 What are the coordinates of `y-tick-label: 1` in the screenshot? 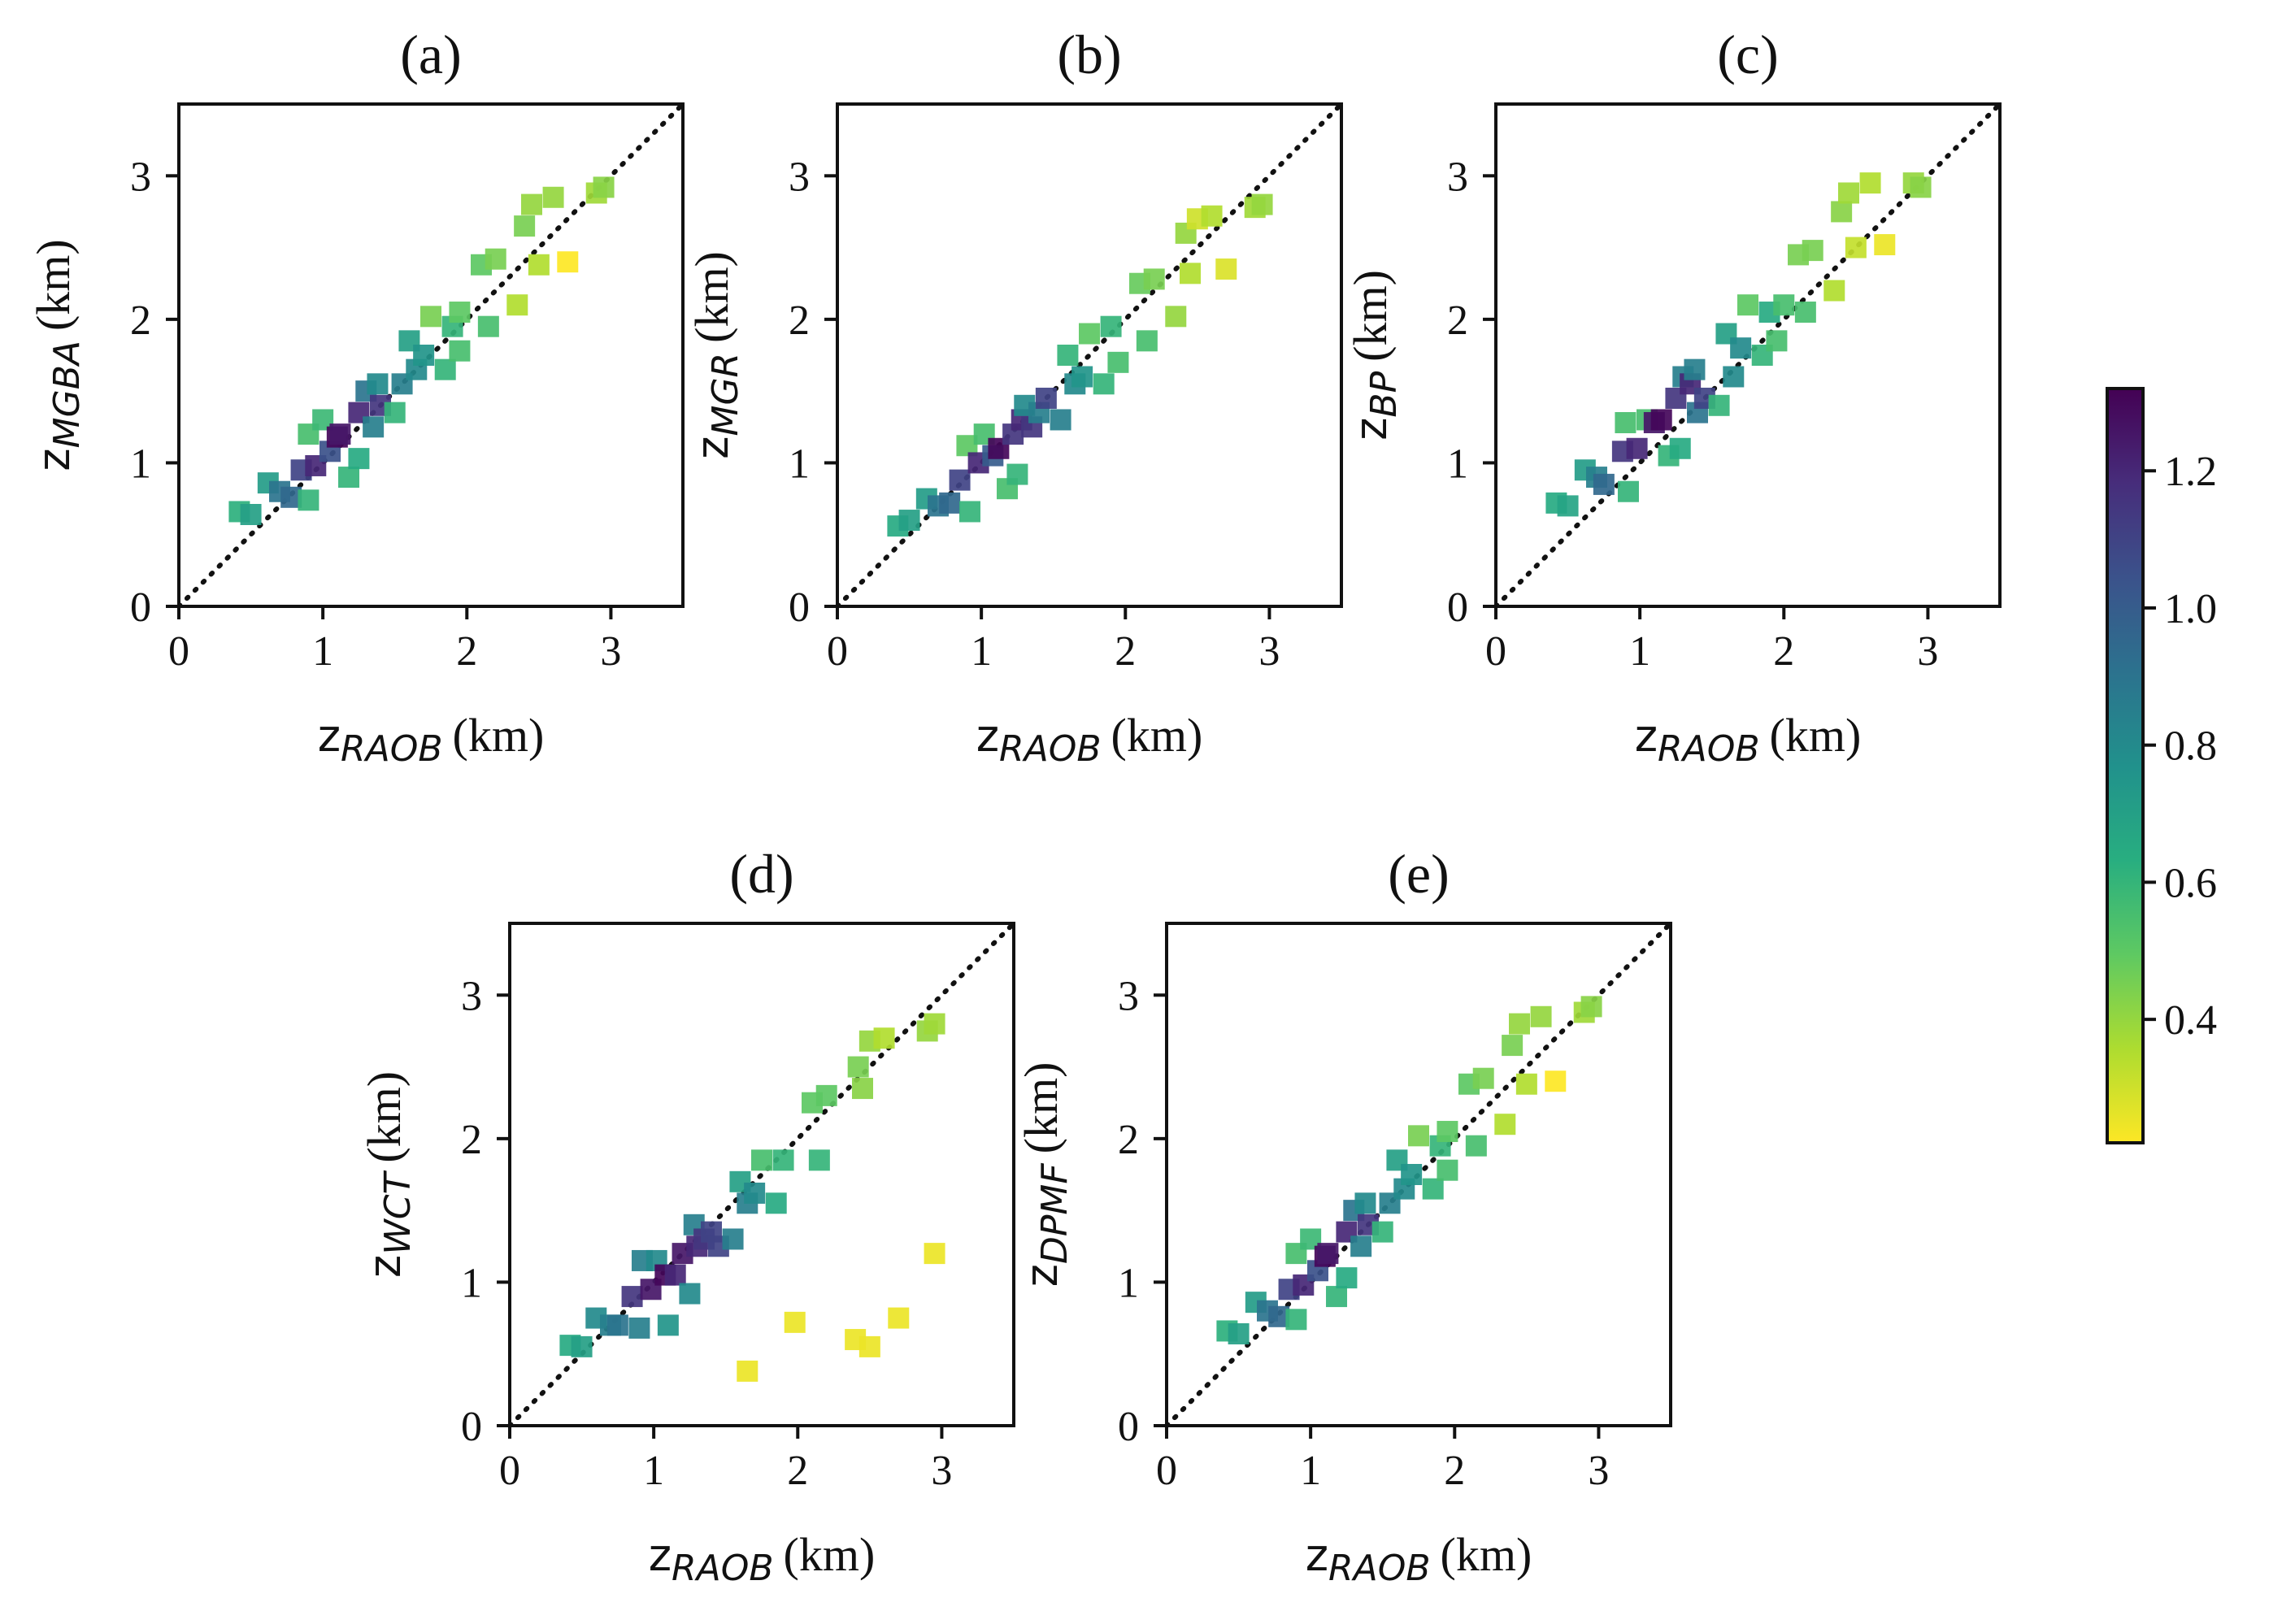 It's located at (1457, 464).